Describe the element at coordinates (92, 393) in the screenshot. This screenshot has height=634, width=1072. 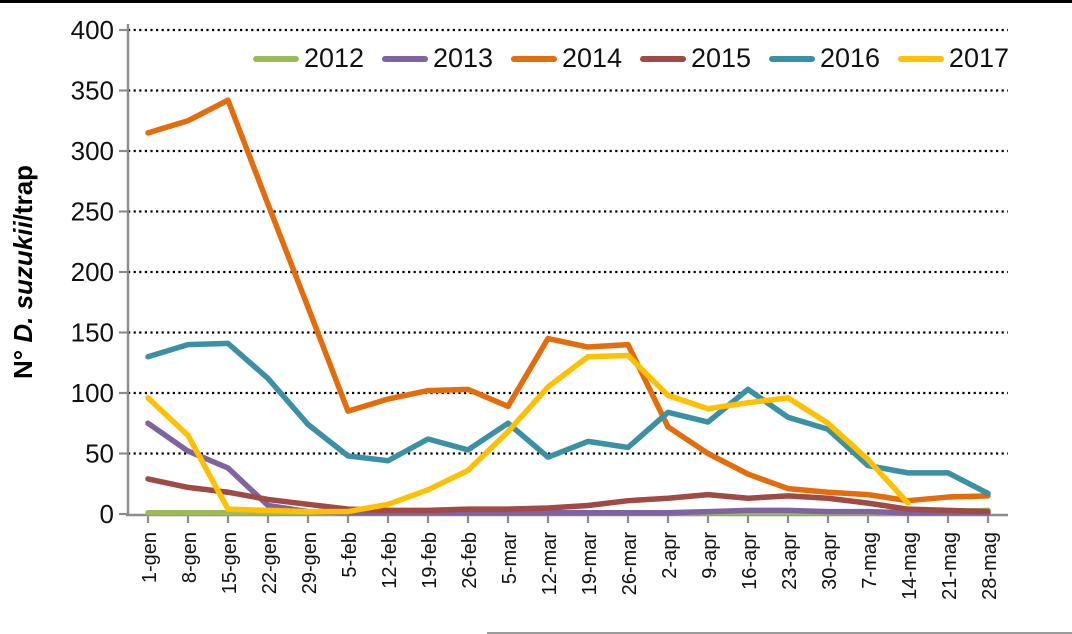
I see `y-tick-label-100: 100` at that location.